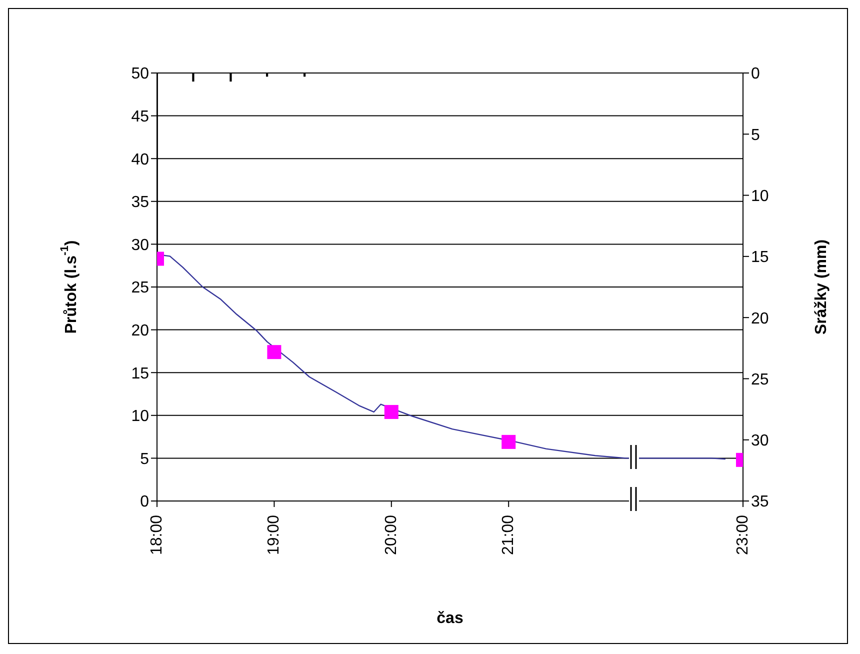 Image resolution: width=860 pixels, height=654 pixels. I want to click on y2-tick-label: 30, so click(760, 441).